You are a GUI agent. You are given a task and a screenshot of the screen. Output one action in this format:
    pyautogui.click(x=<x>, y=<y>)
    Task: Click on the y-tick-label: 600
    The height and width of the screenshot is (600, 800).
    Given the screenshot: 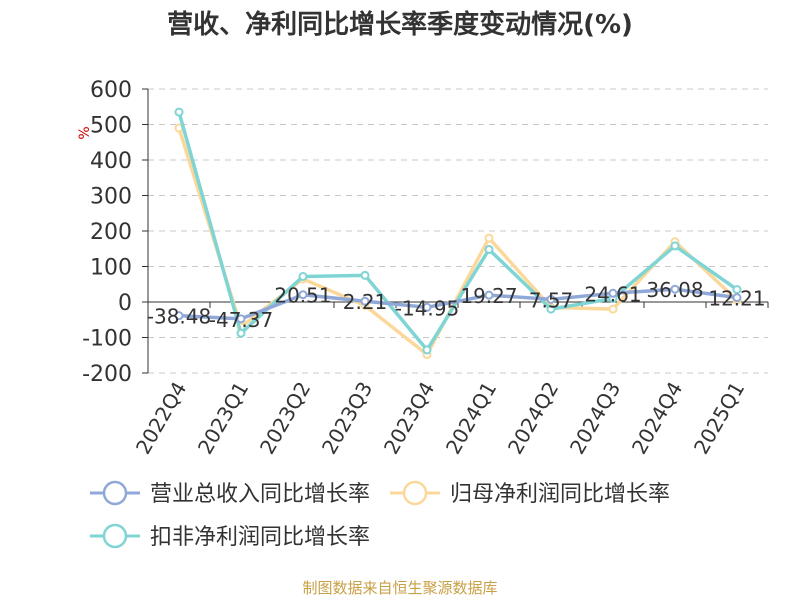 What is the action you would take?
    pyautogui.click(x=111, y=90)
    